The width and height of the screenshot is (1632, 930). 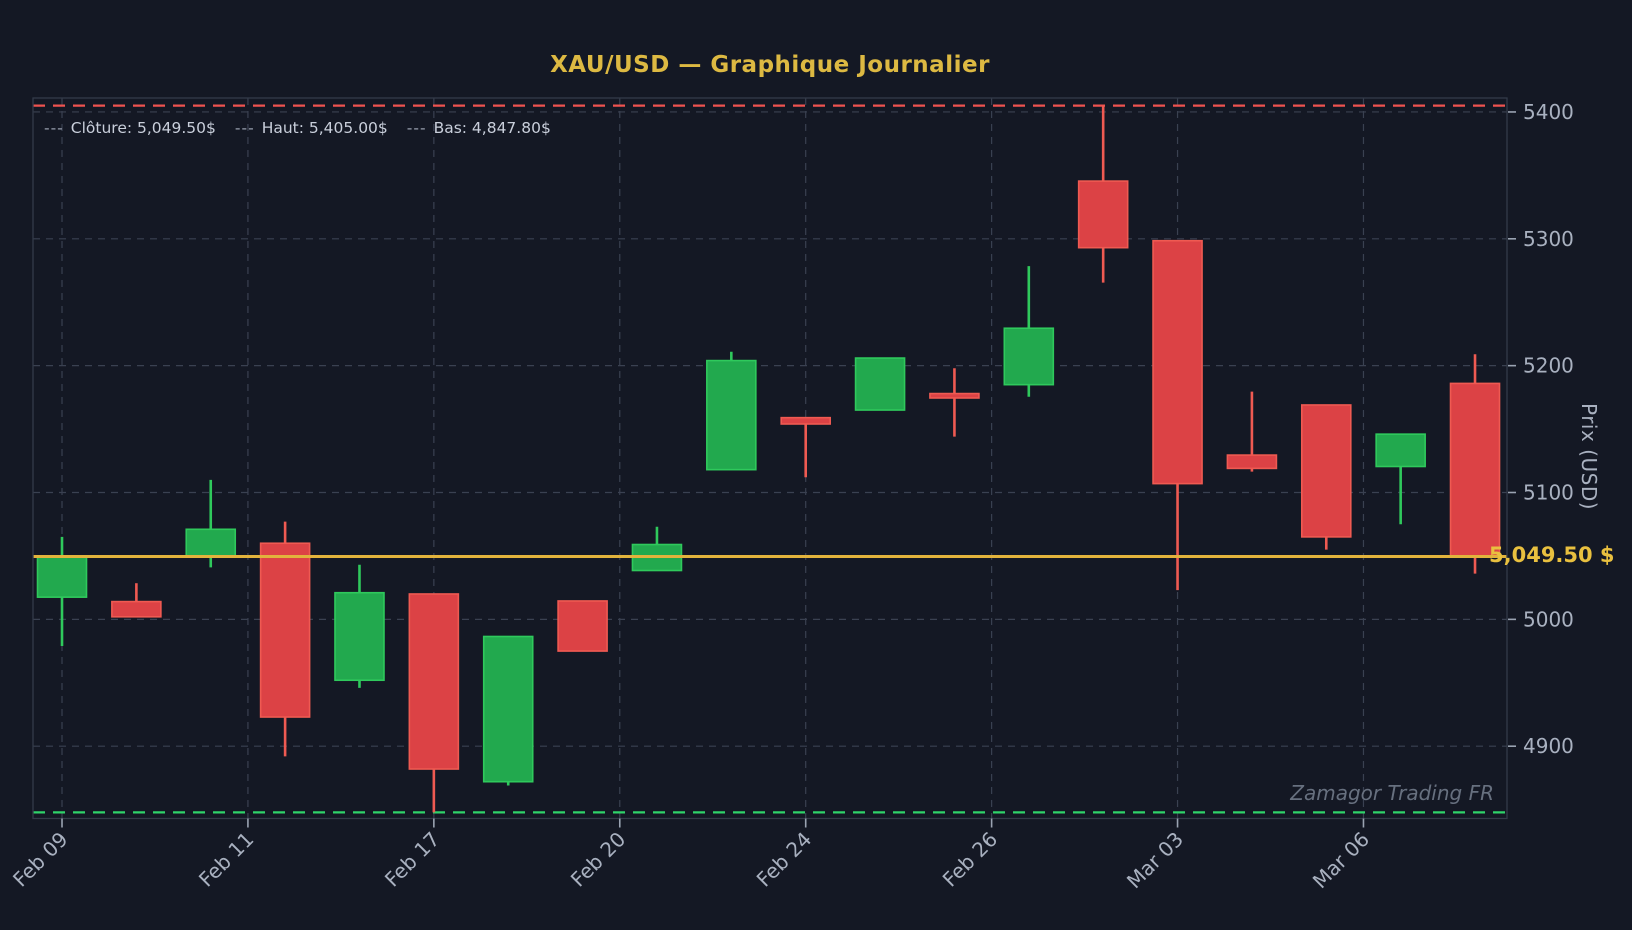 What do you see at coordinates (1548, 619) in the screenshot?
I see `y-tick-label: 5000` at bounding box center [1548, 619].